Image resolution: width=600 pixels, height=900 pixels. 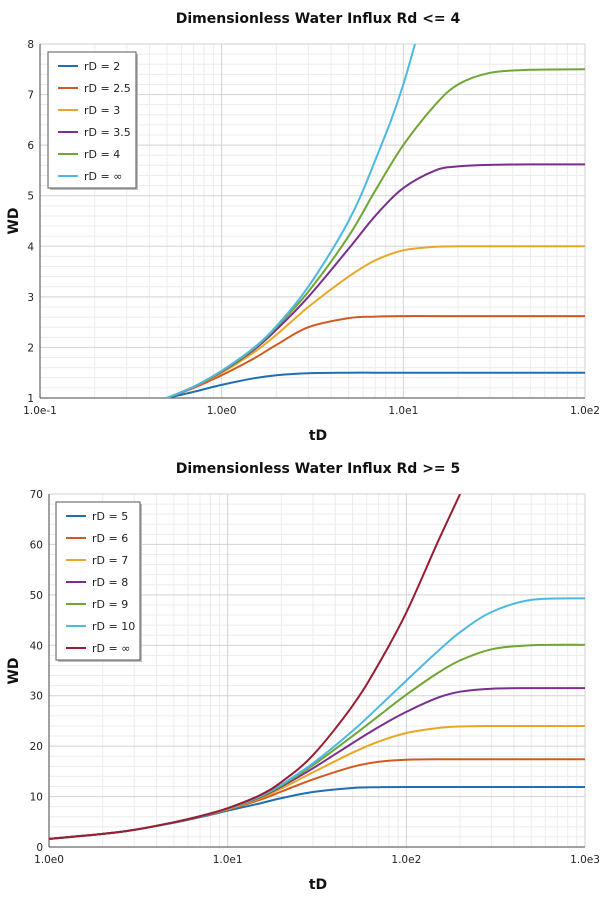 What do you see at coordinates (36, 545) in the screenshot?
I see `chart-2-y-tick-label: 60` at bounding box center [36, 545].